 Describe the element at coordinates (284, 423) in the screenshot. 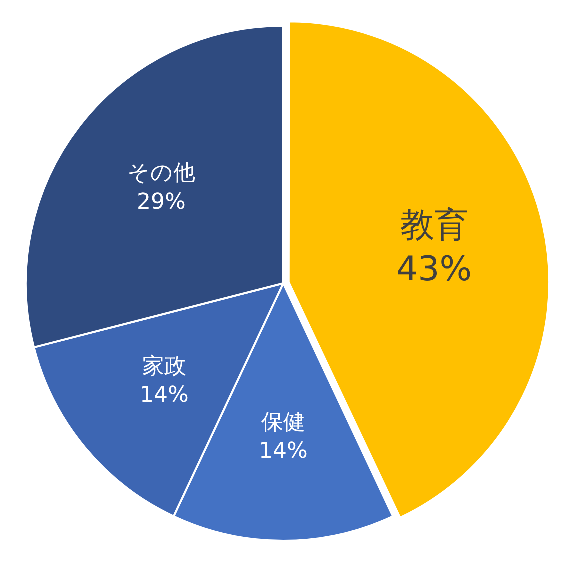

I see `slice-label: 保健` at that location.